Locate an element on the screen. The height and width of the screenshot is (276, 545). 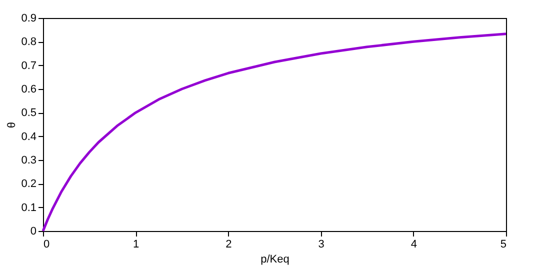
x-tick-label: 0 is located at coordinates (47, 244).